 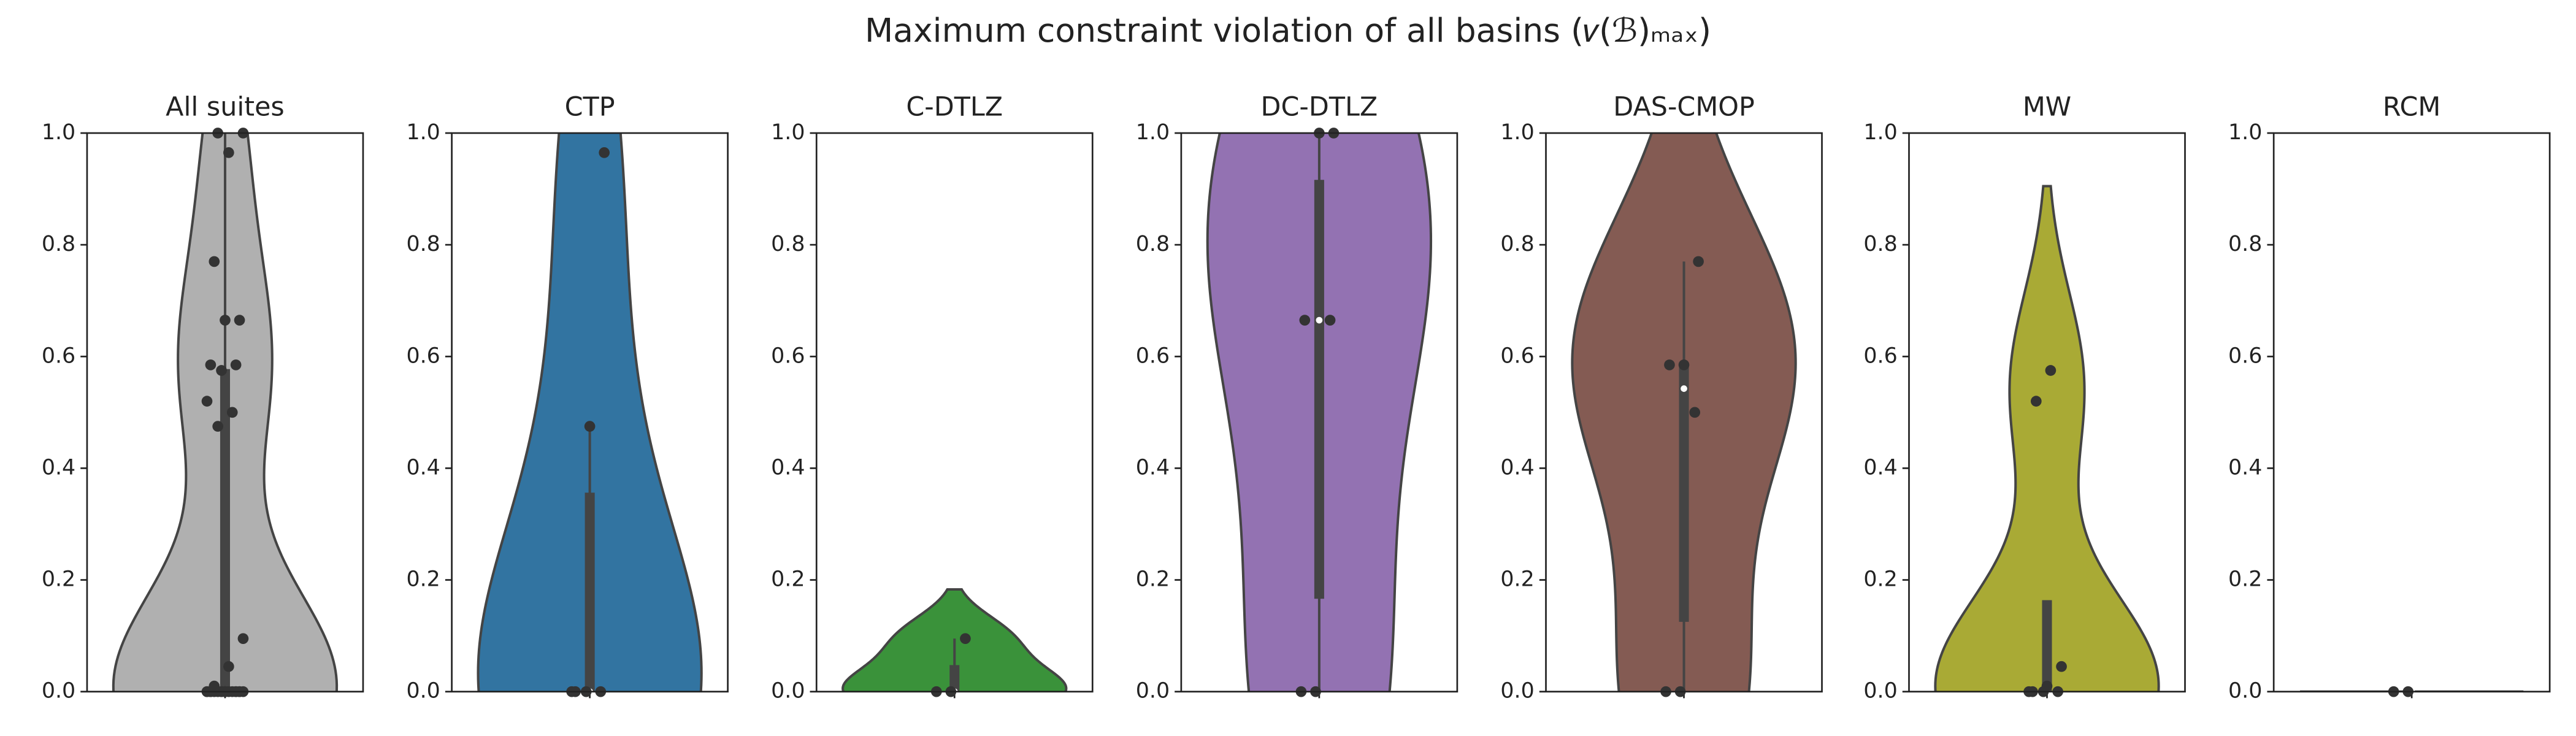 I want to click on panel-title: DC-DTLZ, so click(x=1319, y=106).